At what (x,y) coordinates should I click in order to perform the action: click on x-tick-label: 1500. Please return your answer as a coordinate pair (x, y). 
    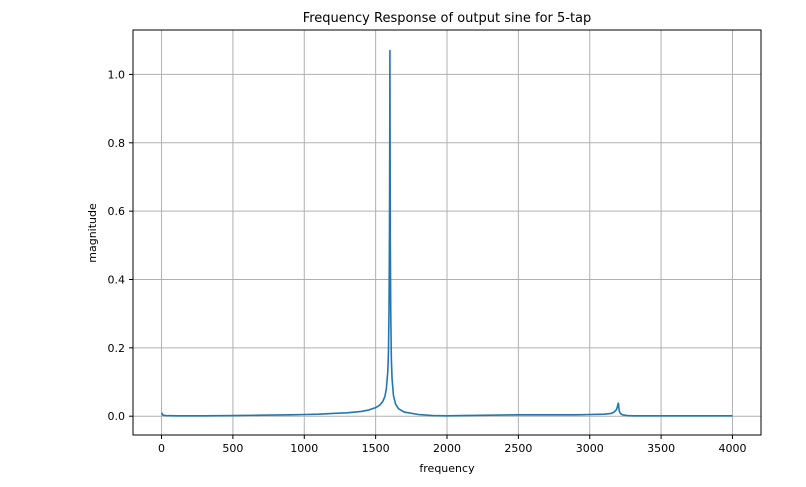
    Looking at the image, I should click on (376, 448).